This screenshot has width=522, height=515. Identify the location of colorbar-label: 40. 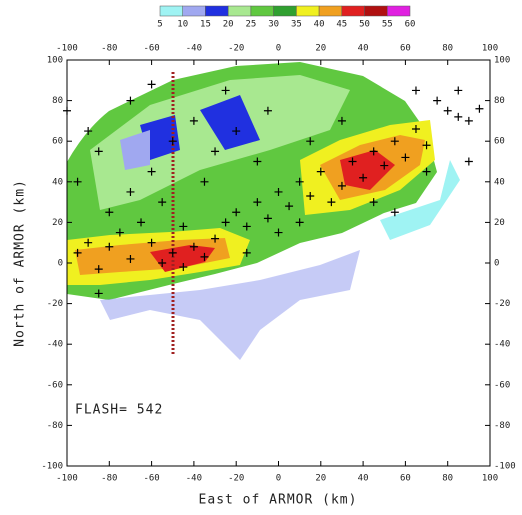
(319, 25).